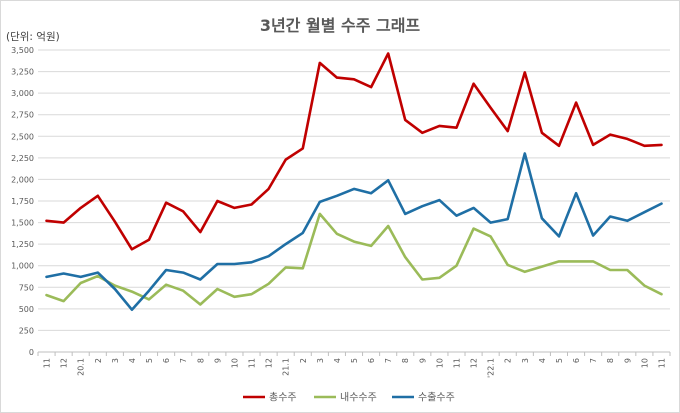 The image size is (680, 413). I want to click on y-tick-label: 3,000, so click(22, 93).